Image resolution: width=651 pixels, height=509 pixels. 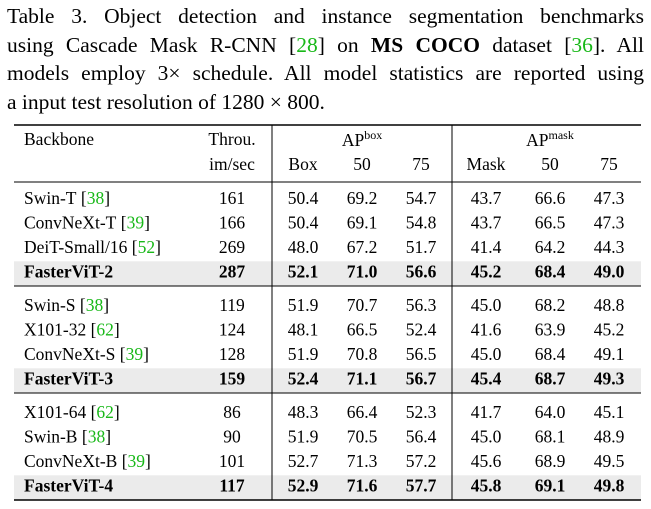 I want to click on cell: 117, so click(x=232, y=486).